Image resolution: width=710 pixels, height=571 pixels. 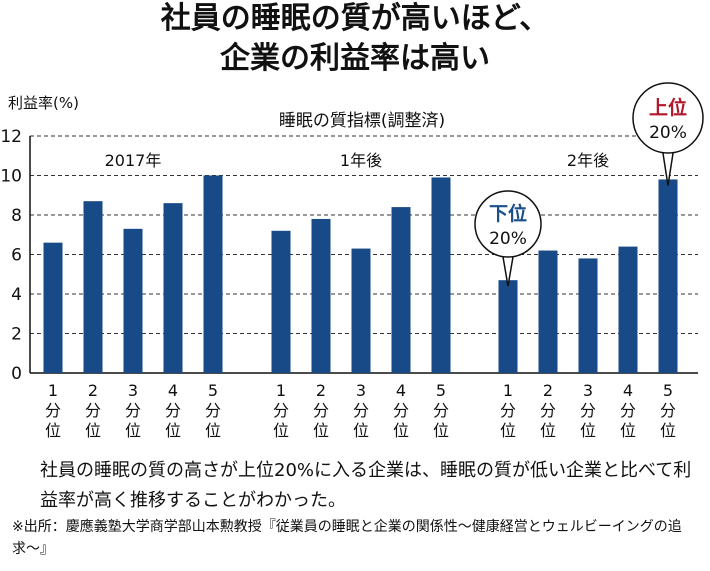 What do you see at coordinates (355, 18) in the screenshot?
I see `chart-title-line1: 社員の睡眠の質が高いほど、` at bounding box center [355, 18].